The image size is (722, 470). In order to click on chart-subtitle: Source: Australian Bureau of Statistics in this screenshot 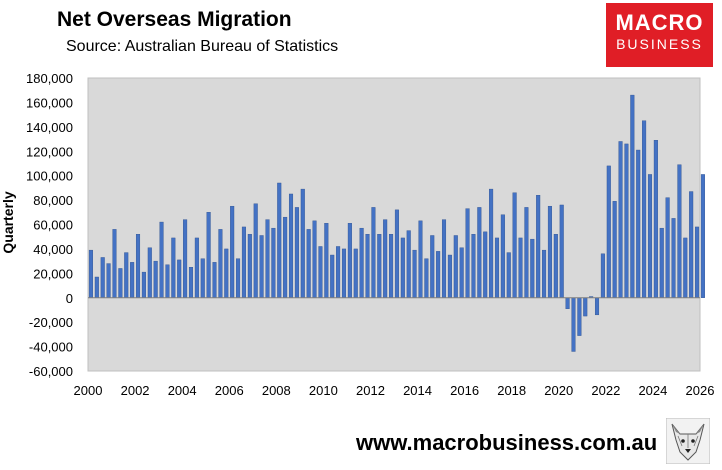, I will do `click(202, 46)`.